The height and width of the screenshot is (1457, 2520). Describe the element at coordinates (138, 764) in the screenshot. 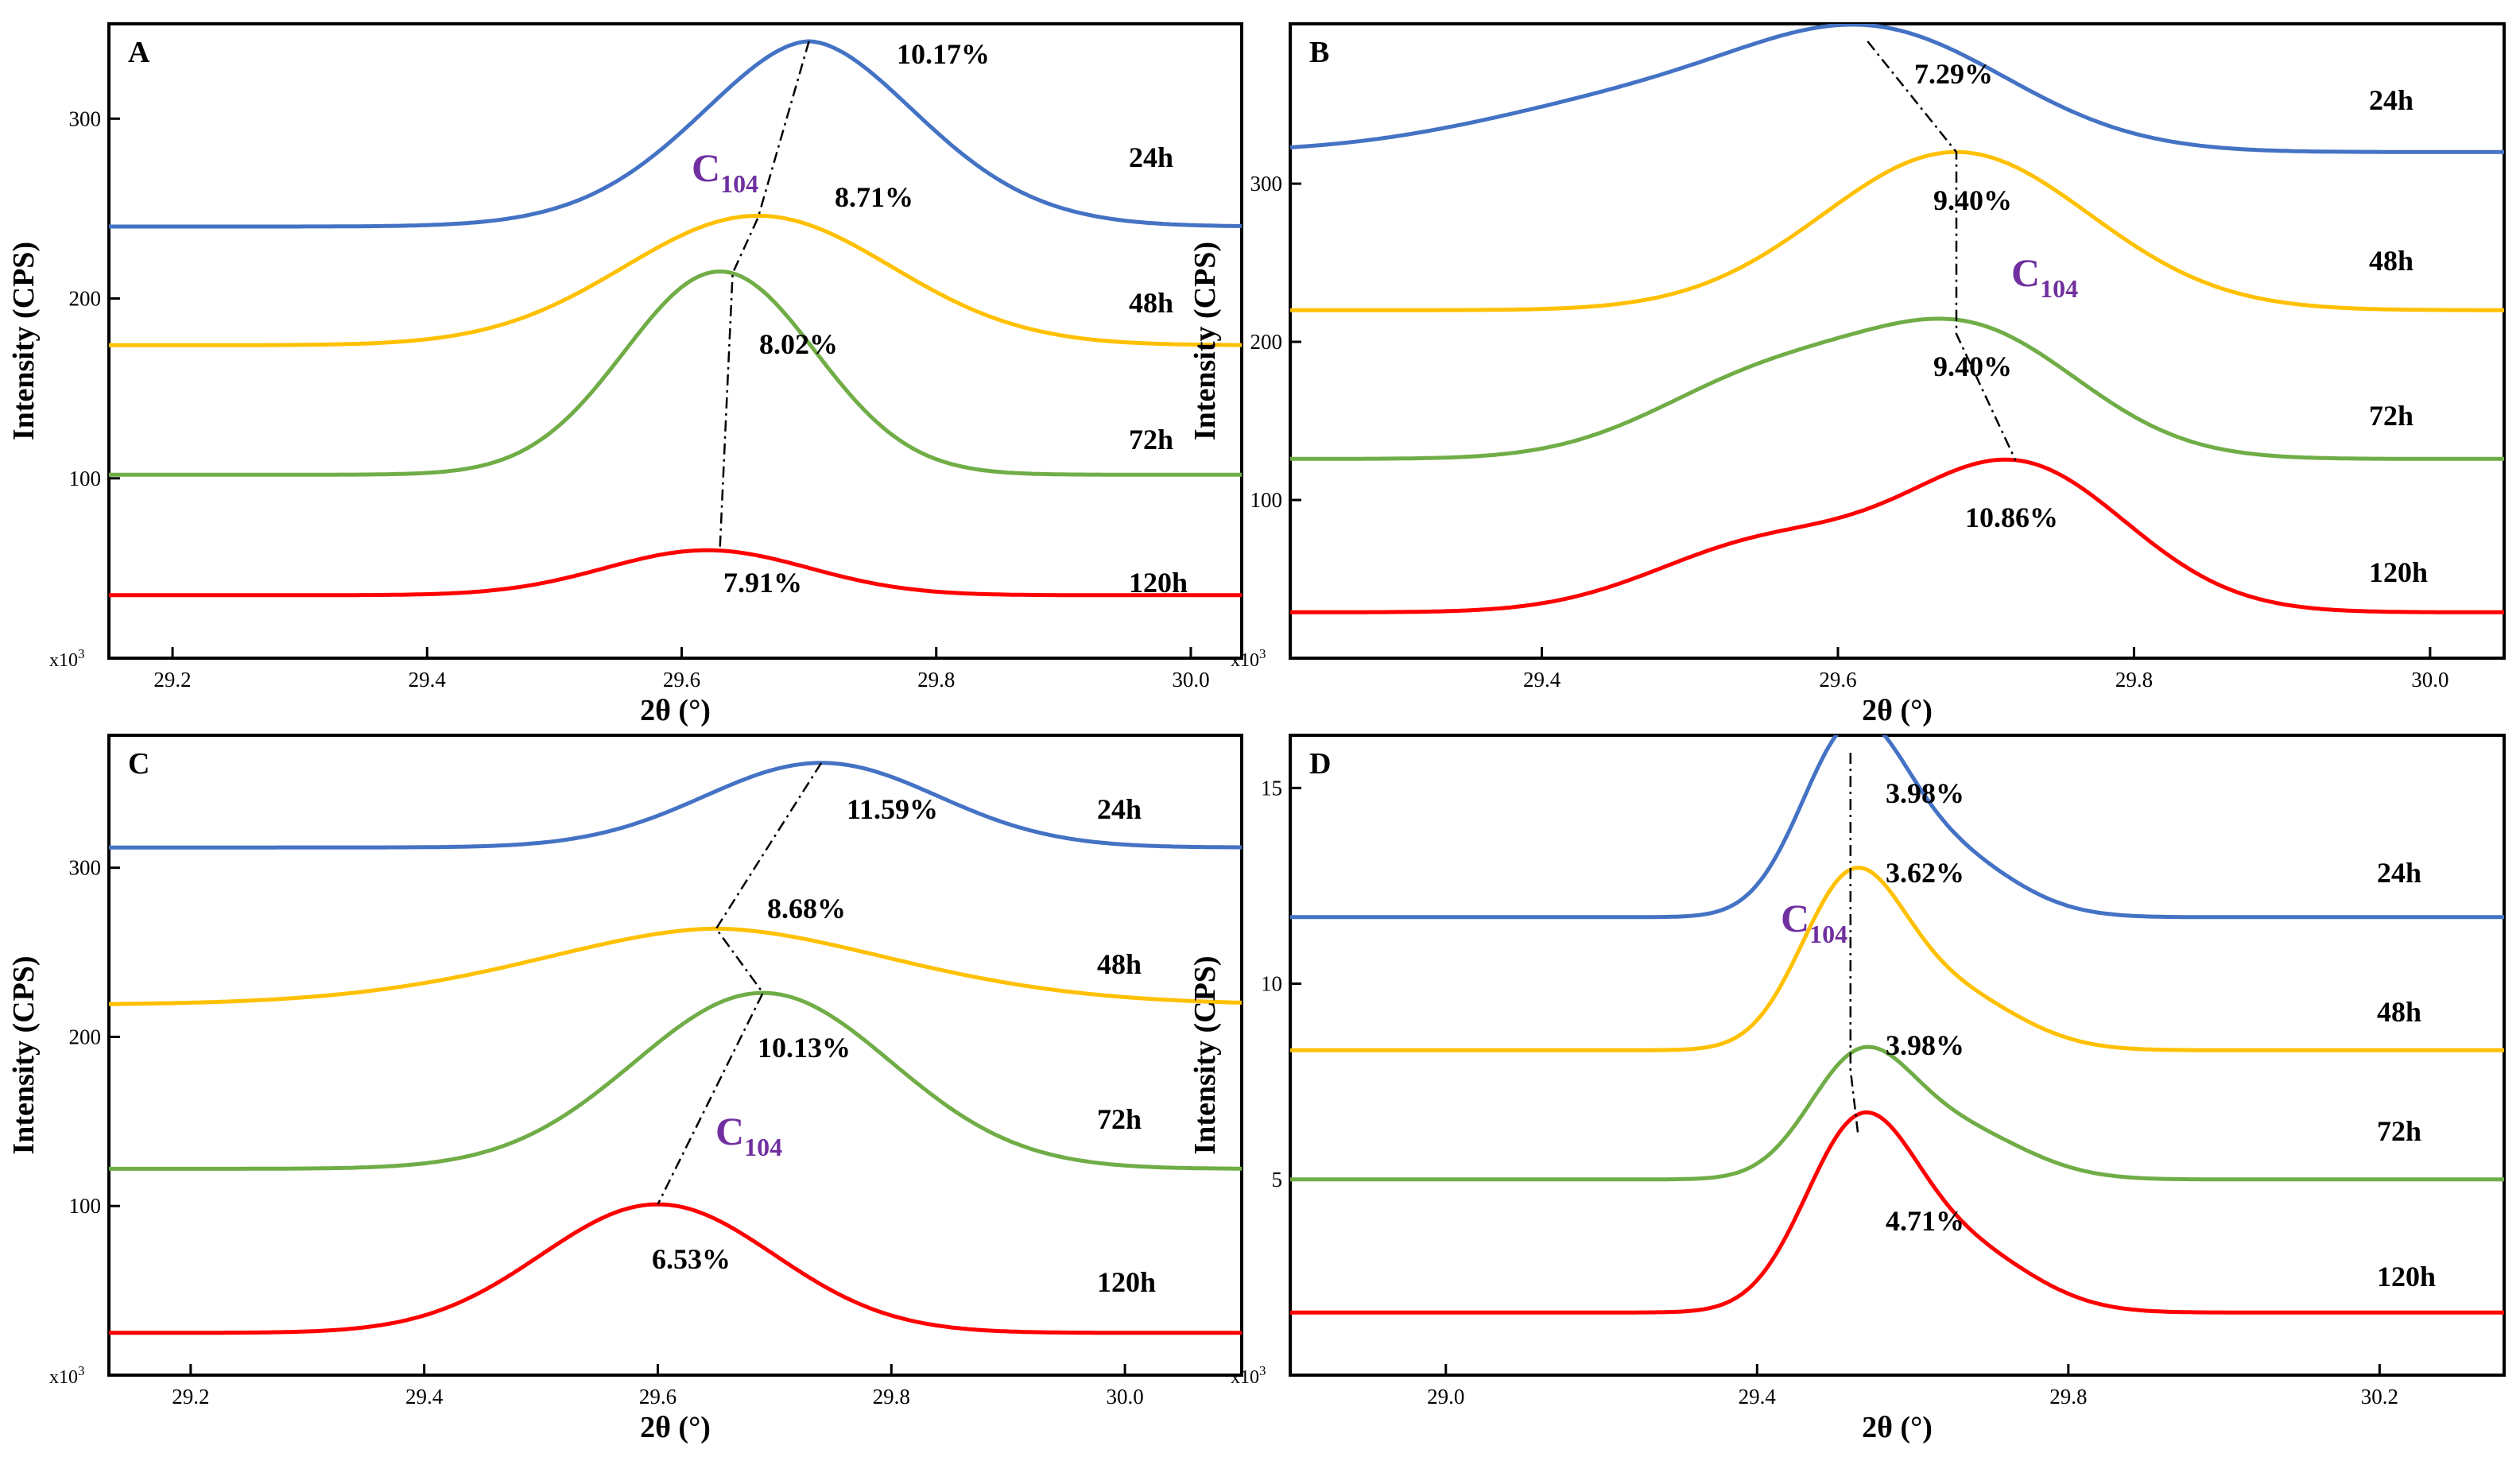

I see `panel-letter: C` at that location.